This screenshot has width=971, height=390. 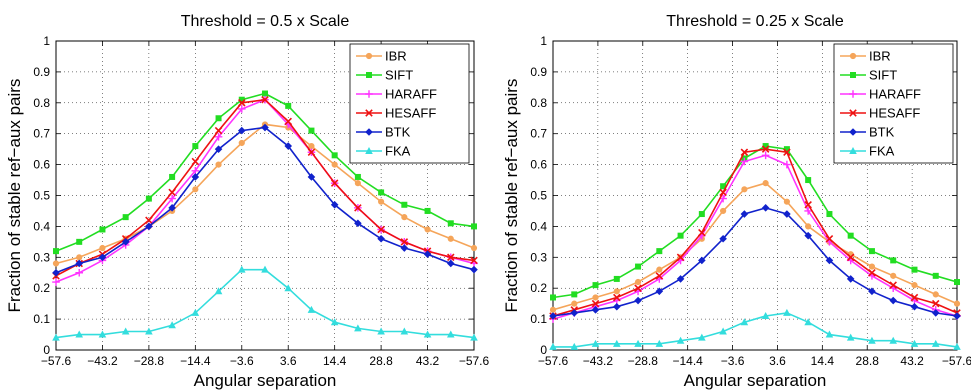 What do you see at coordinates (543, 350) in the screenshot?
I see `y-tick-label: 0` at bounding box center [543, 350].